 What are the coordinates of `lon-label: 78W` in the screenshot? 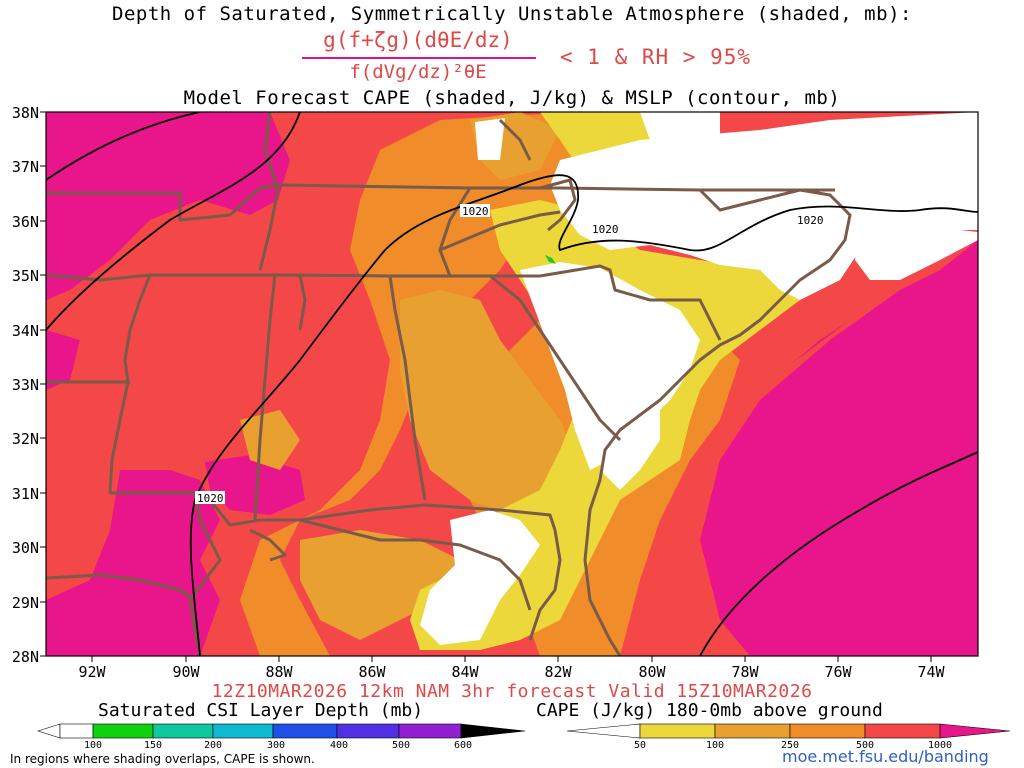 It's located at (745, 672).